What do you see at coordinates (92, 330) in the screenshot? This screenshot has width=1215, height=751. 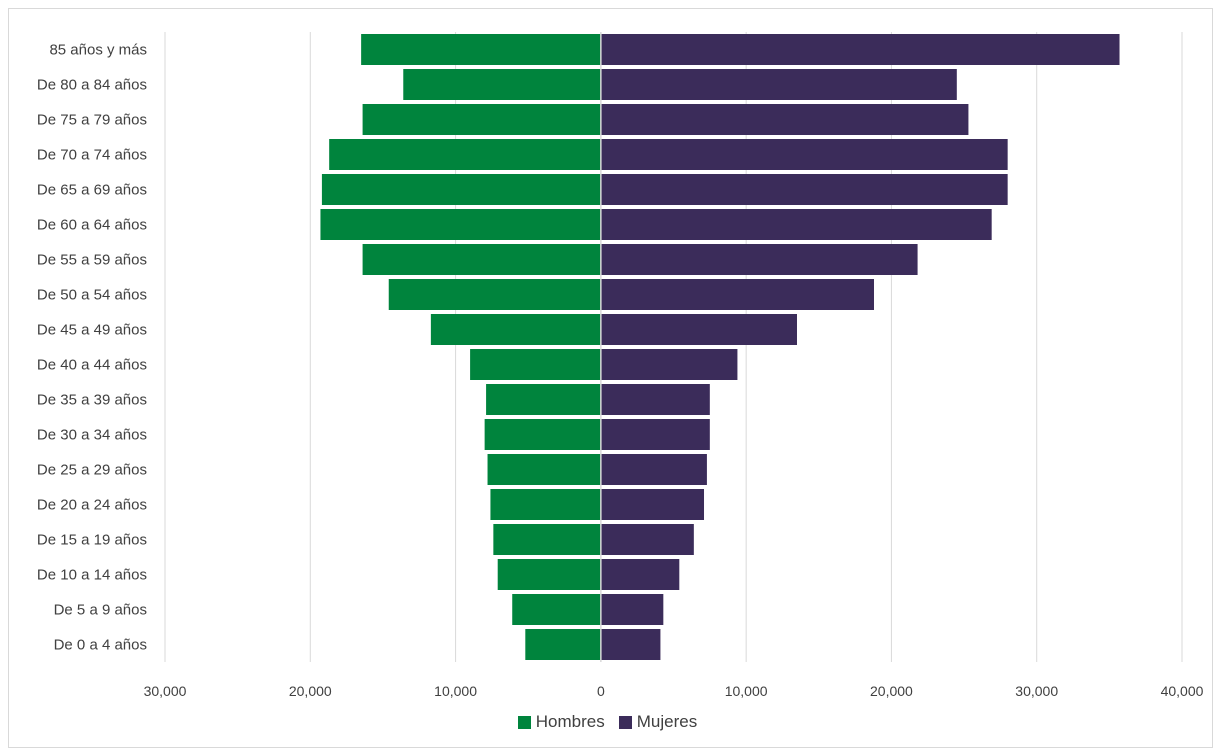 I see `category-label: De 45 a 49 años` at bounding box center [92, 330].